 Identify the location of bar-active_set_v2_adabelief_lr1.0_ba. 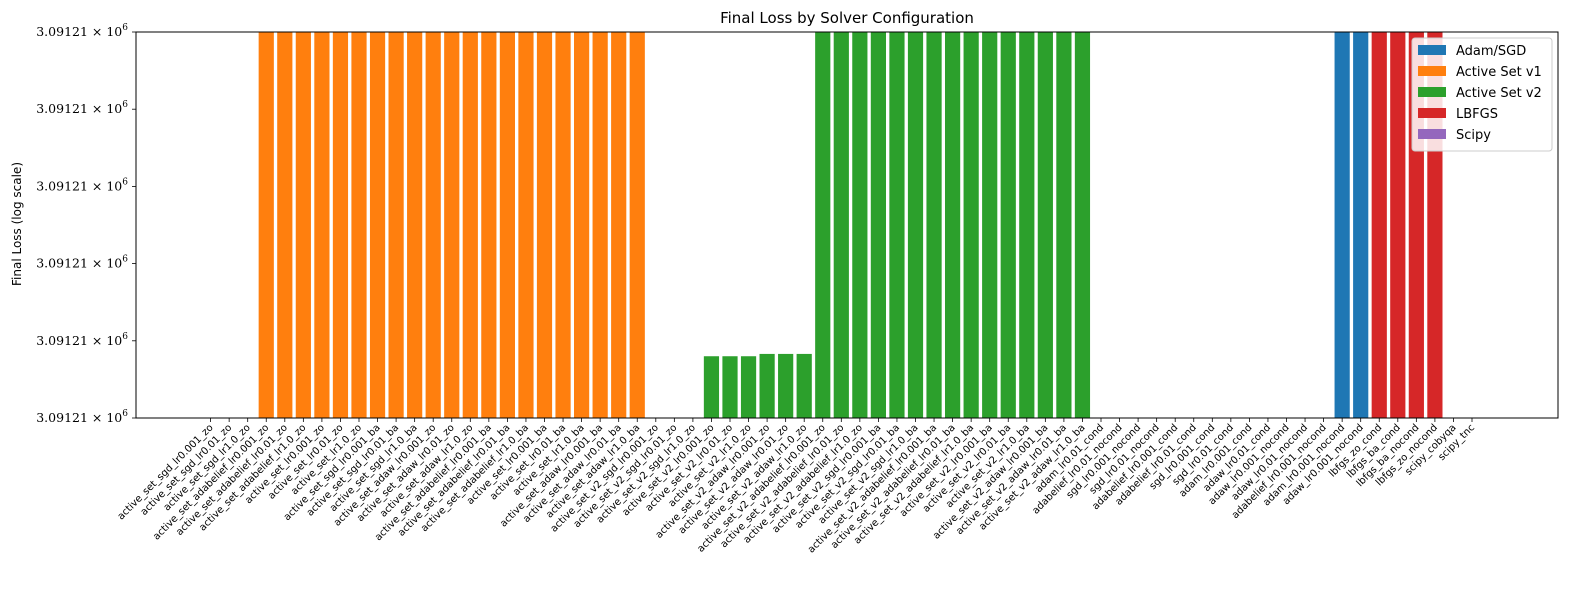
(971, 225).